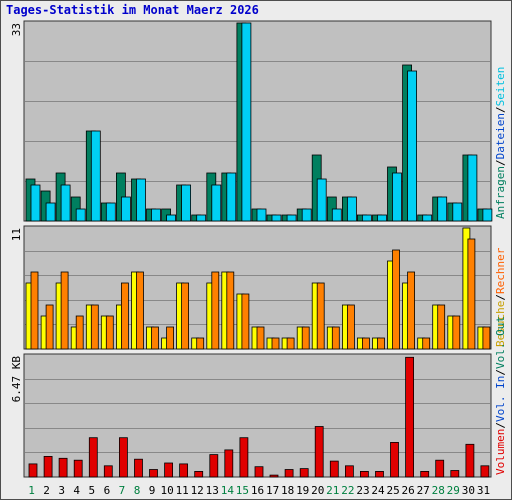  Describe the element at coordinates (31, 490) in the screenshot. I see `x-axis-label-day-1: 1` at that location.